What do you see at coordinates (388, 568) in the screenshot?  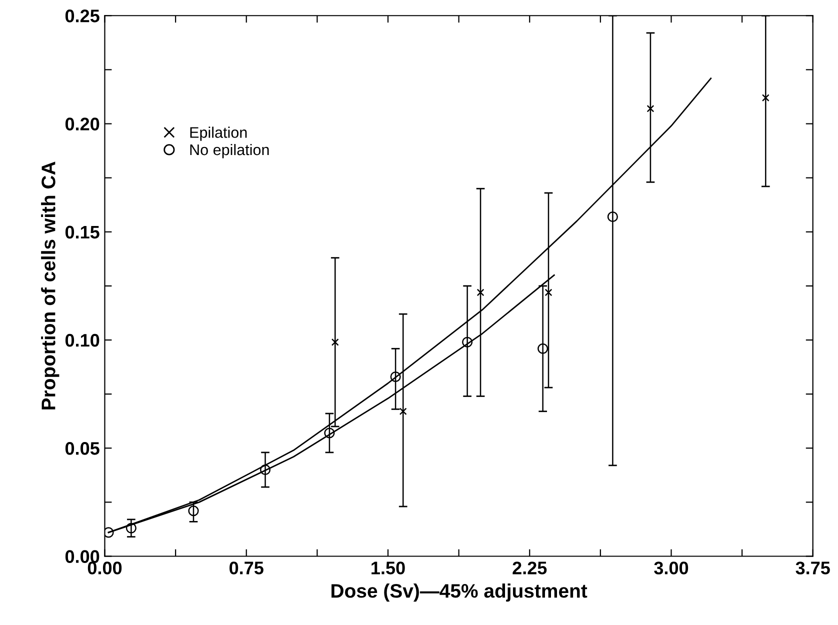 I see `x-tick-label: 1.50` at bounding box center [388, 568].